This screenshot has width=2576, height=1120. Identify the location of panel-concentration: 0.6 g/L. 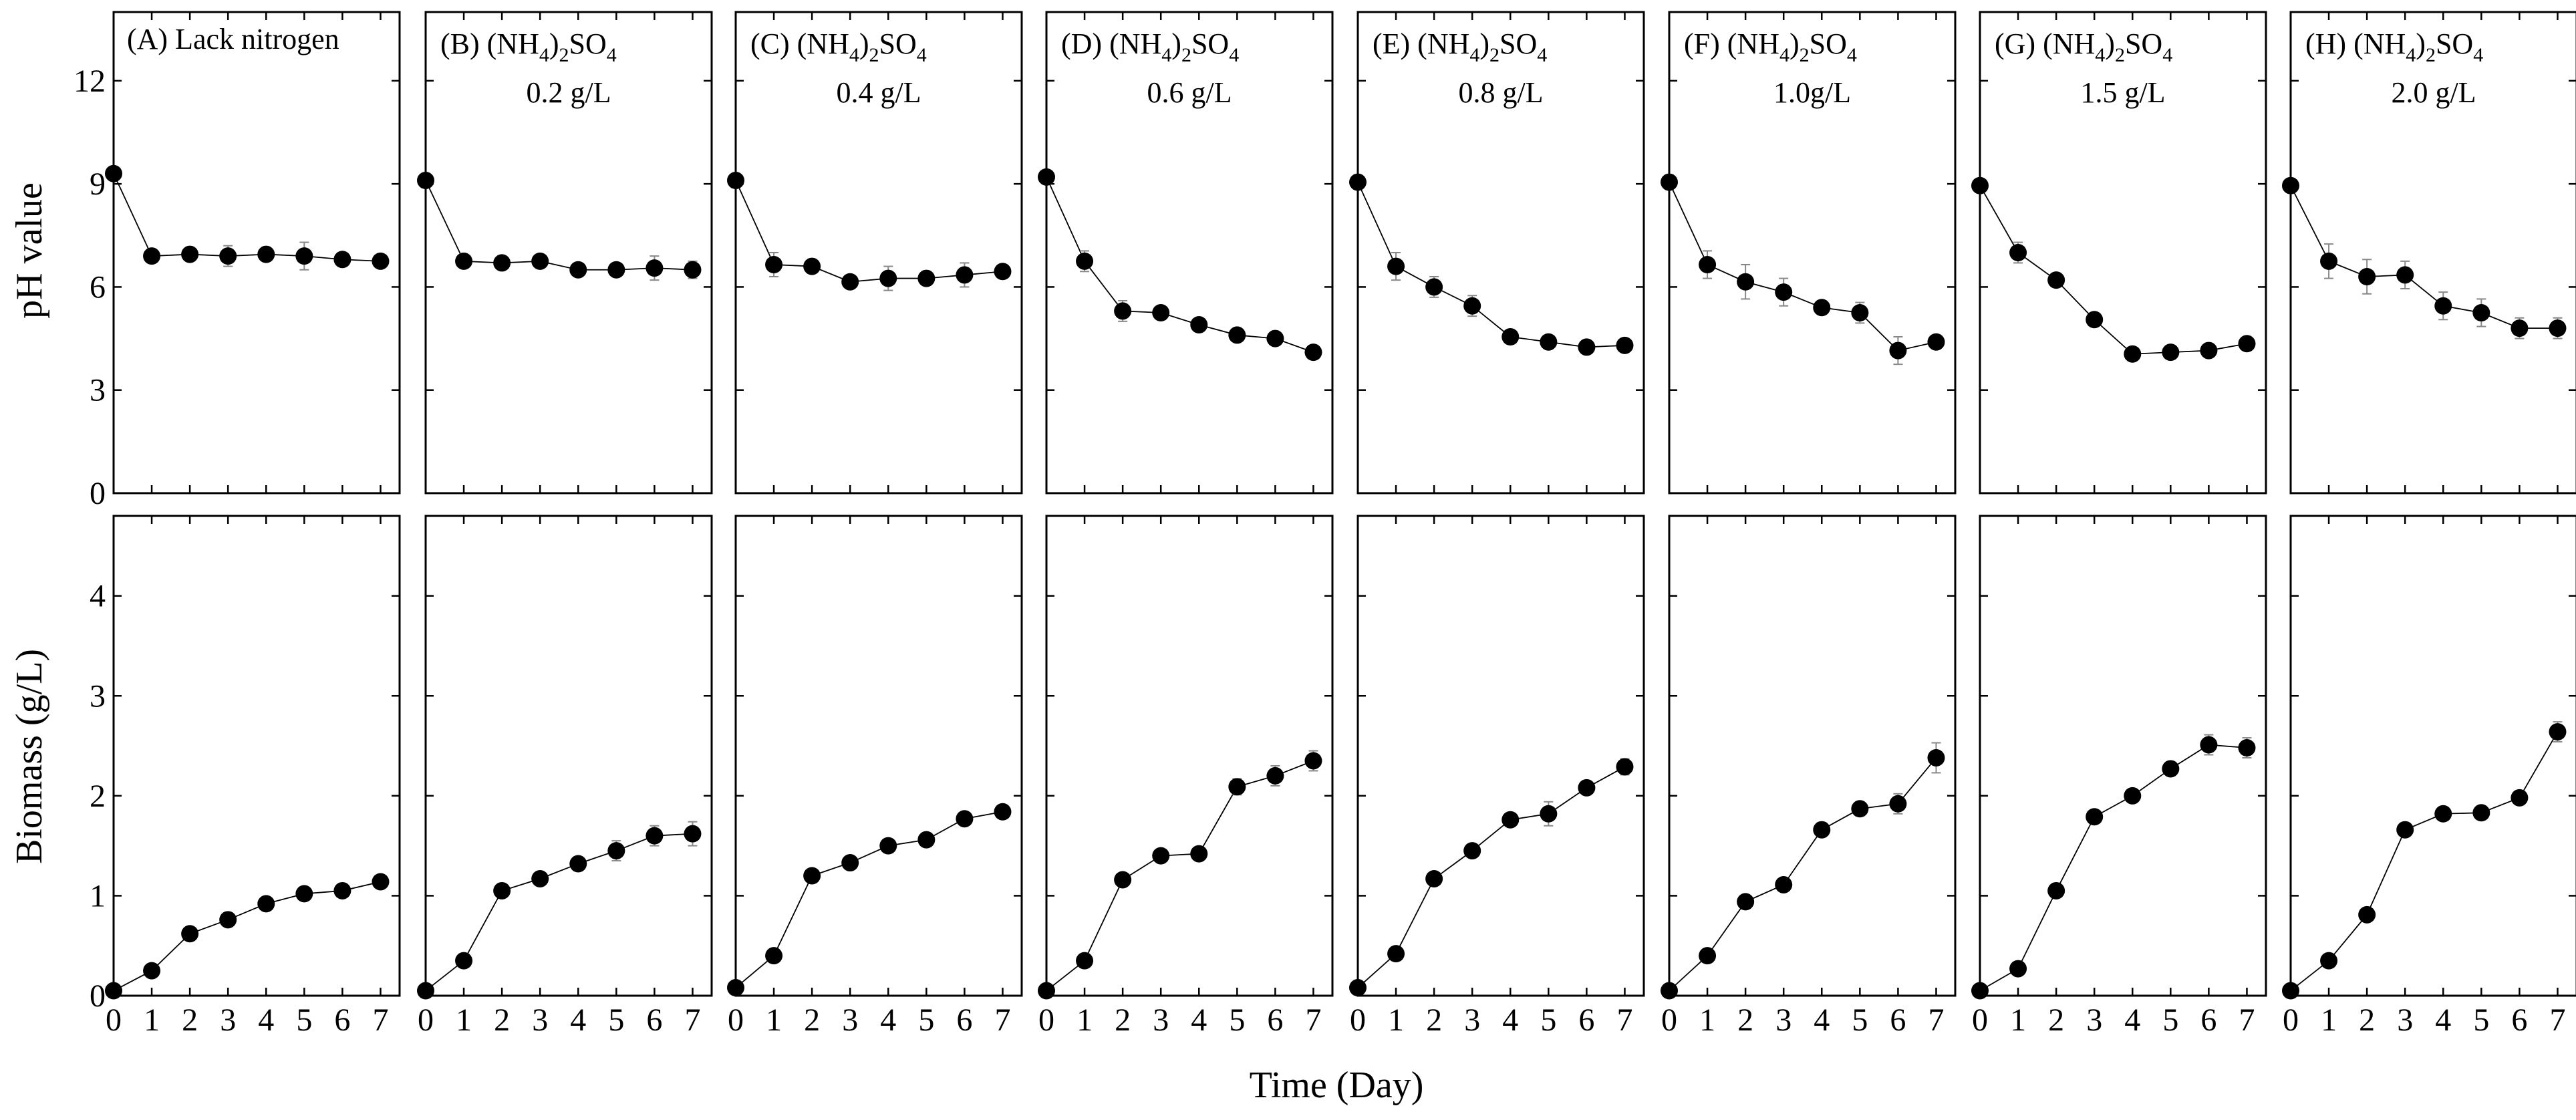
(1189, 92).